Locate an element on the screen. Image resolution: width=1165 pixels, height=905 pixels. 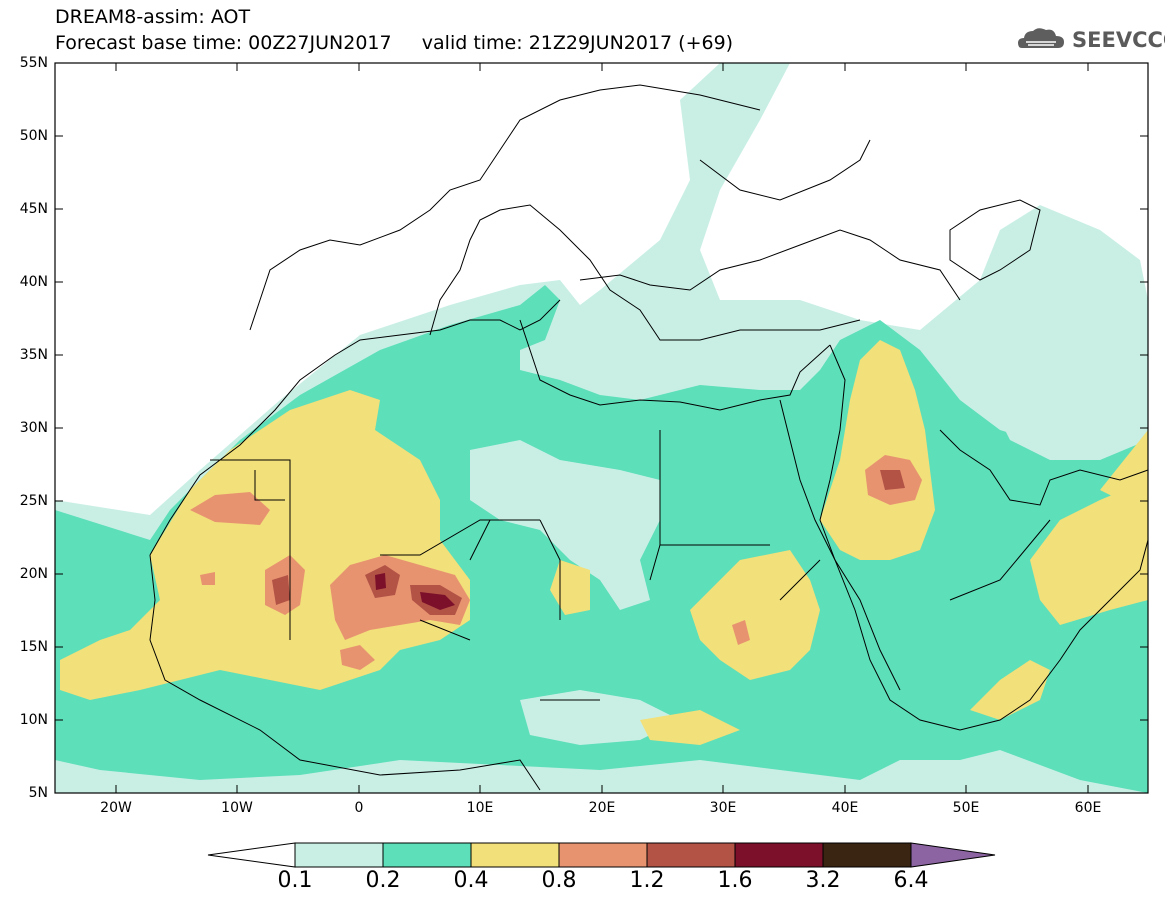
lat-label: 5N is located at coordinates (38, 793).